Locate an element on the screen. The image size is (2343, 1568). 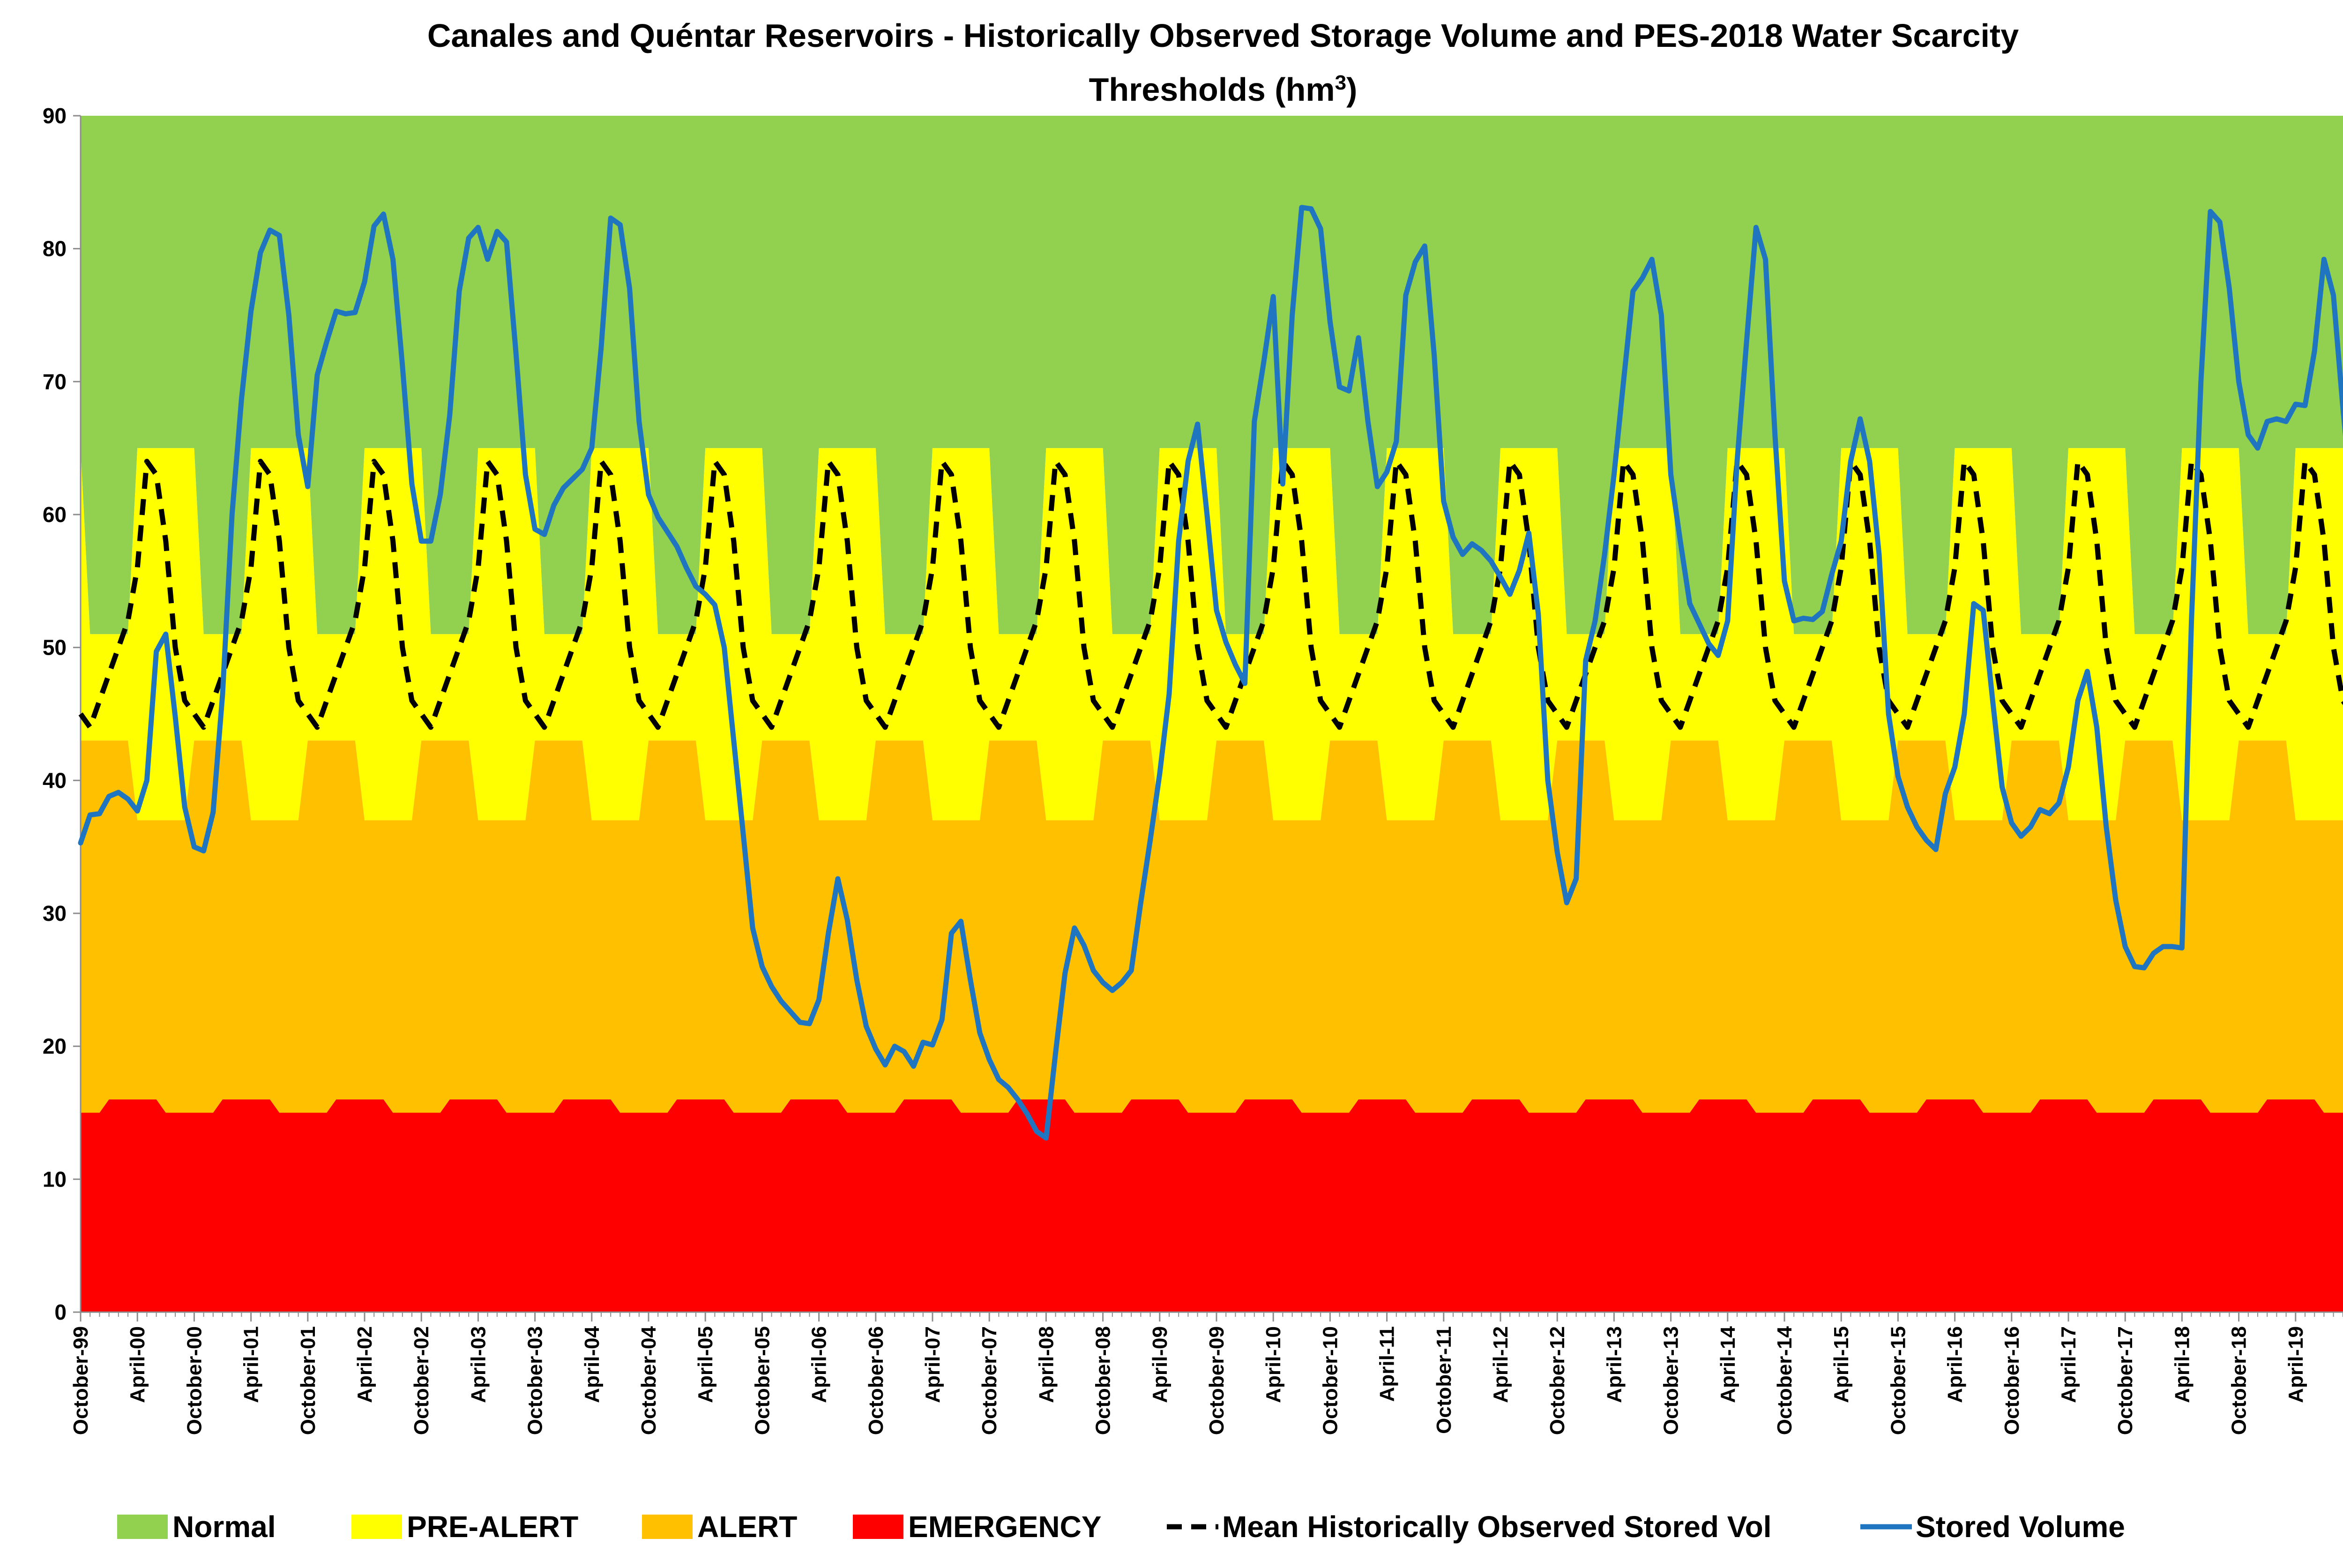
x-tick-label: October-99 is located at coordinates (80, 1381).